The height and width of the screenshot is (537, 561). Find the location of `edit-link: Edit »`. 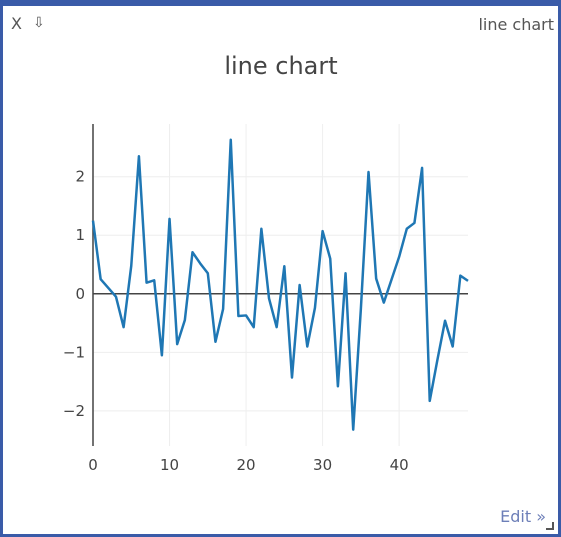

edit-link: Edit » is located at coordinates (523, 516).